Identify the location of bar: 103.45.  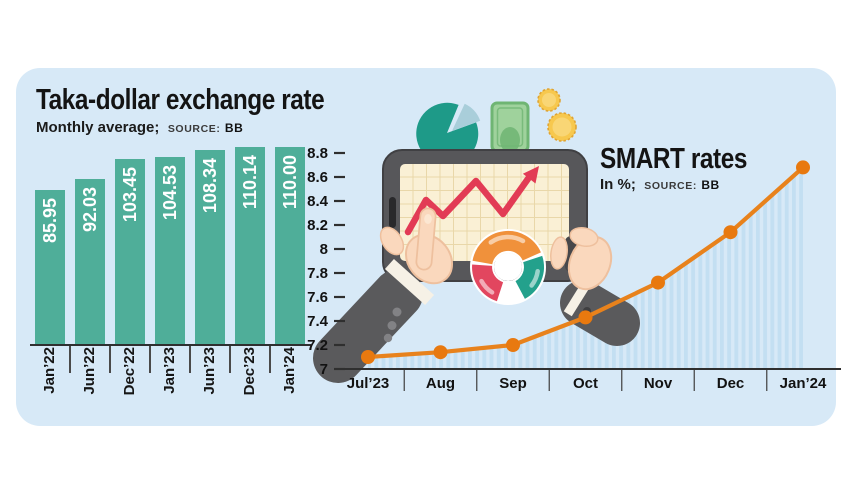
(130, 251).